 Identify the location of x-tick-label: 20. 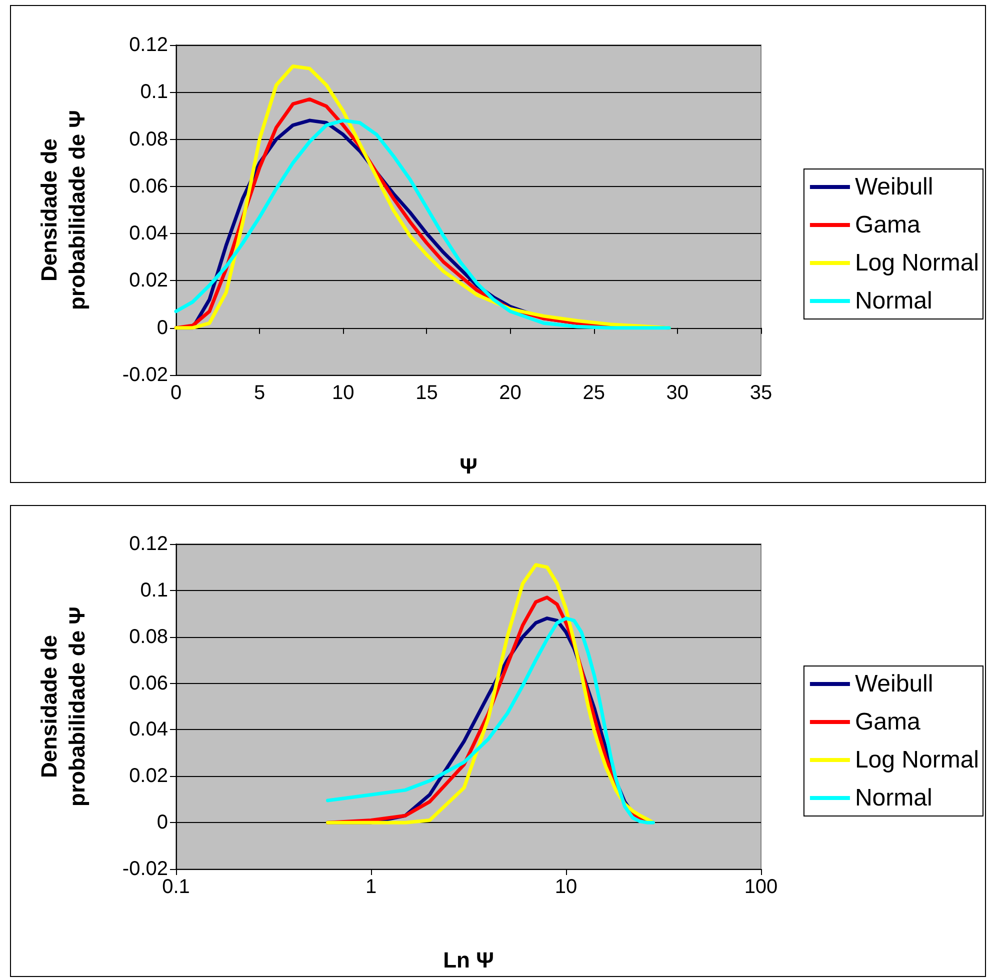
(510, 393).